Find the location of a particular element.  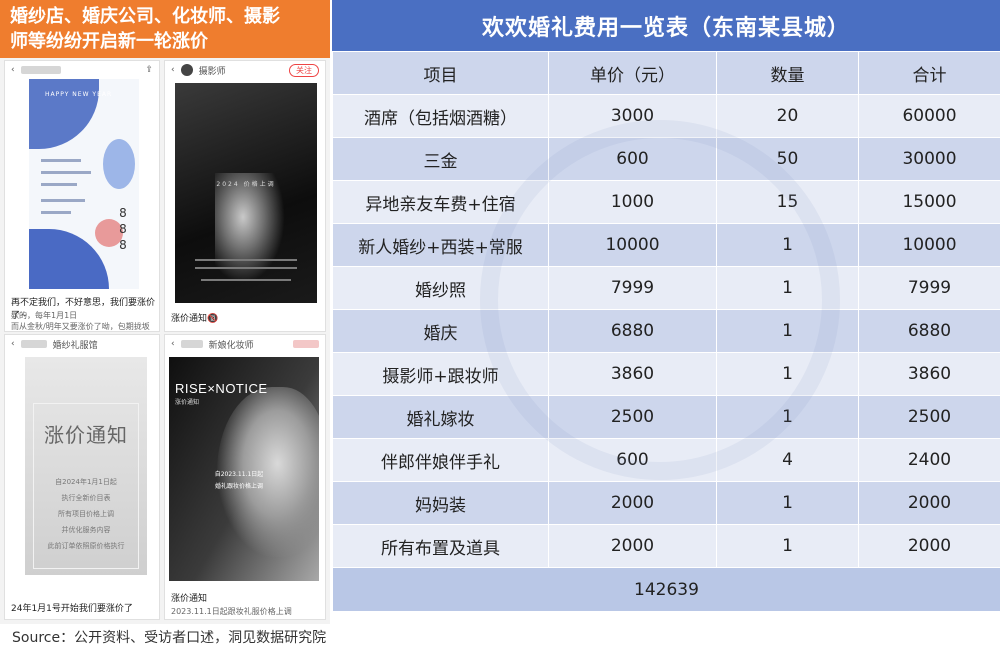

quantity-cell: 20 is located at coordinates (787, 116).